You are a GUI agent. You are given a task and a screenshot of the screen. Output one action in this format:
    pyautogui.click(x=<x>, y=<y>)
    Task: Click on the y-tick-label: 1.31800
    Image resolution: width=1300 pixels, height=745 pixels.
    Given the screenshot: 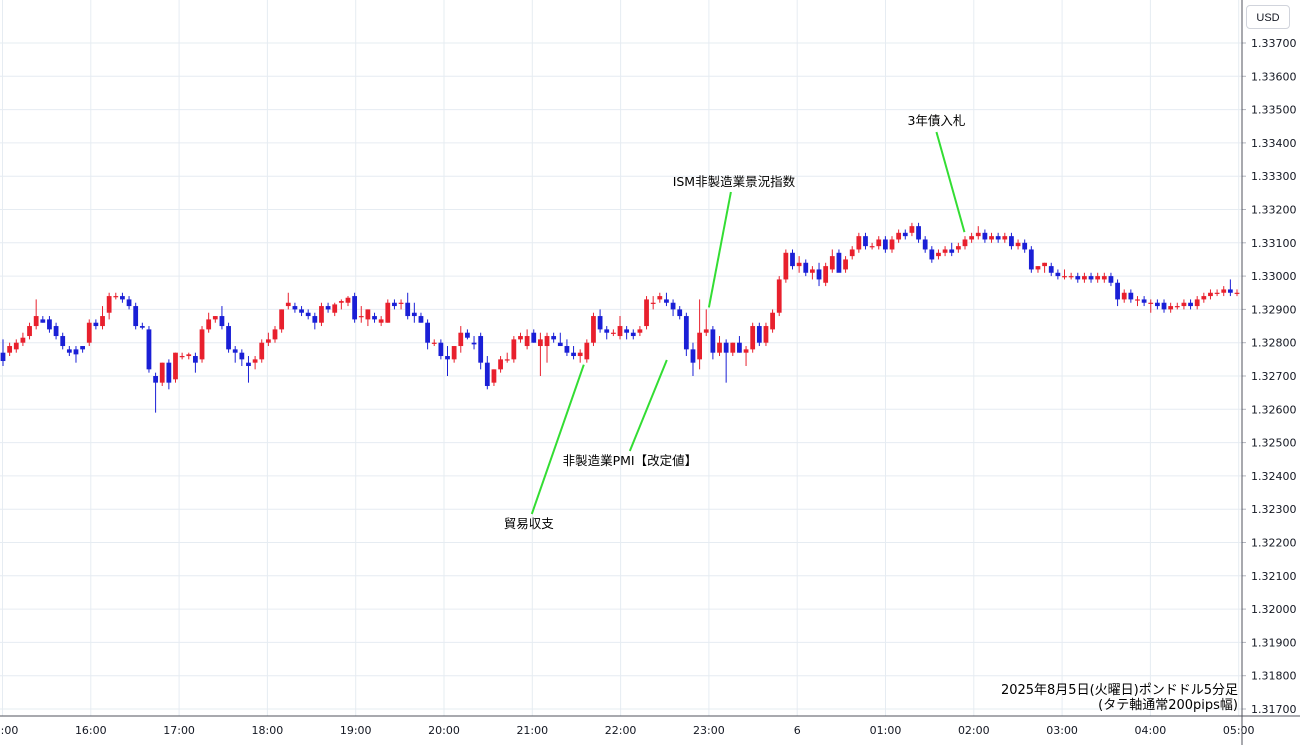 What is the action you would take?
    pyautogui.click(x=1274, y=676)
    